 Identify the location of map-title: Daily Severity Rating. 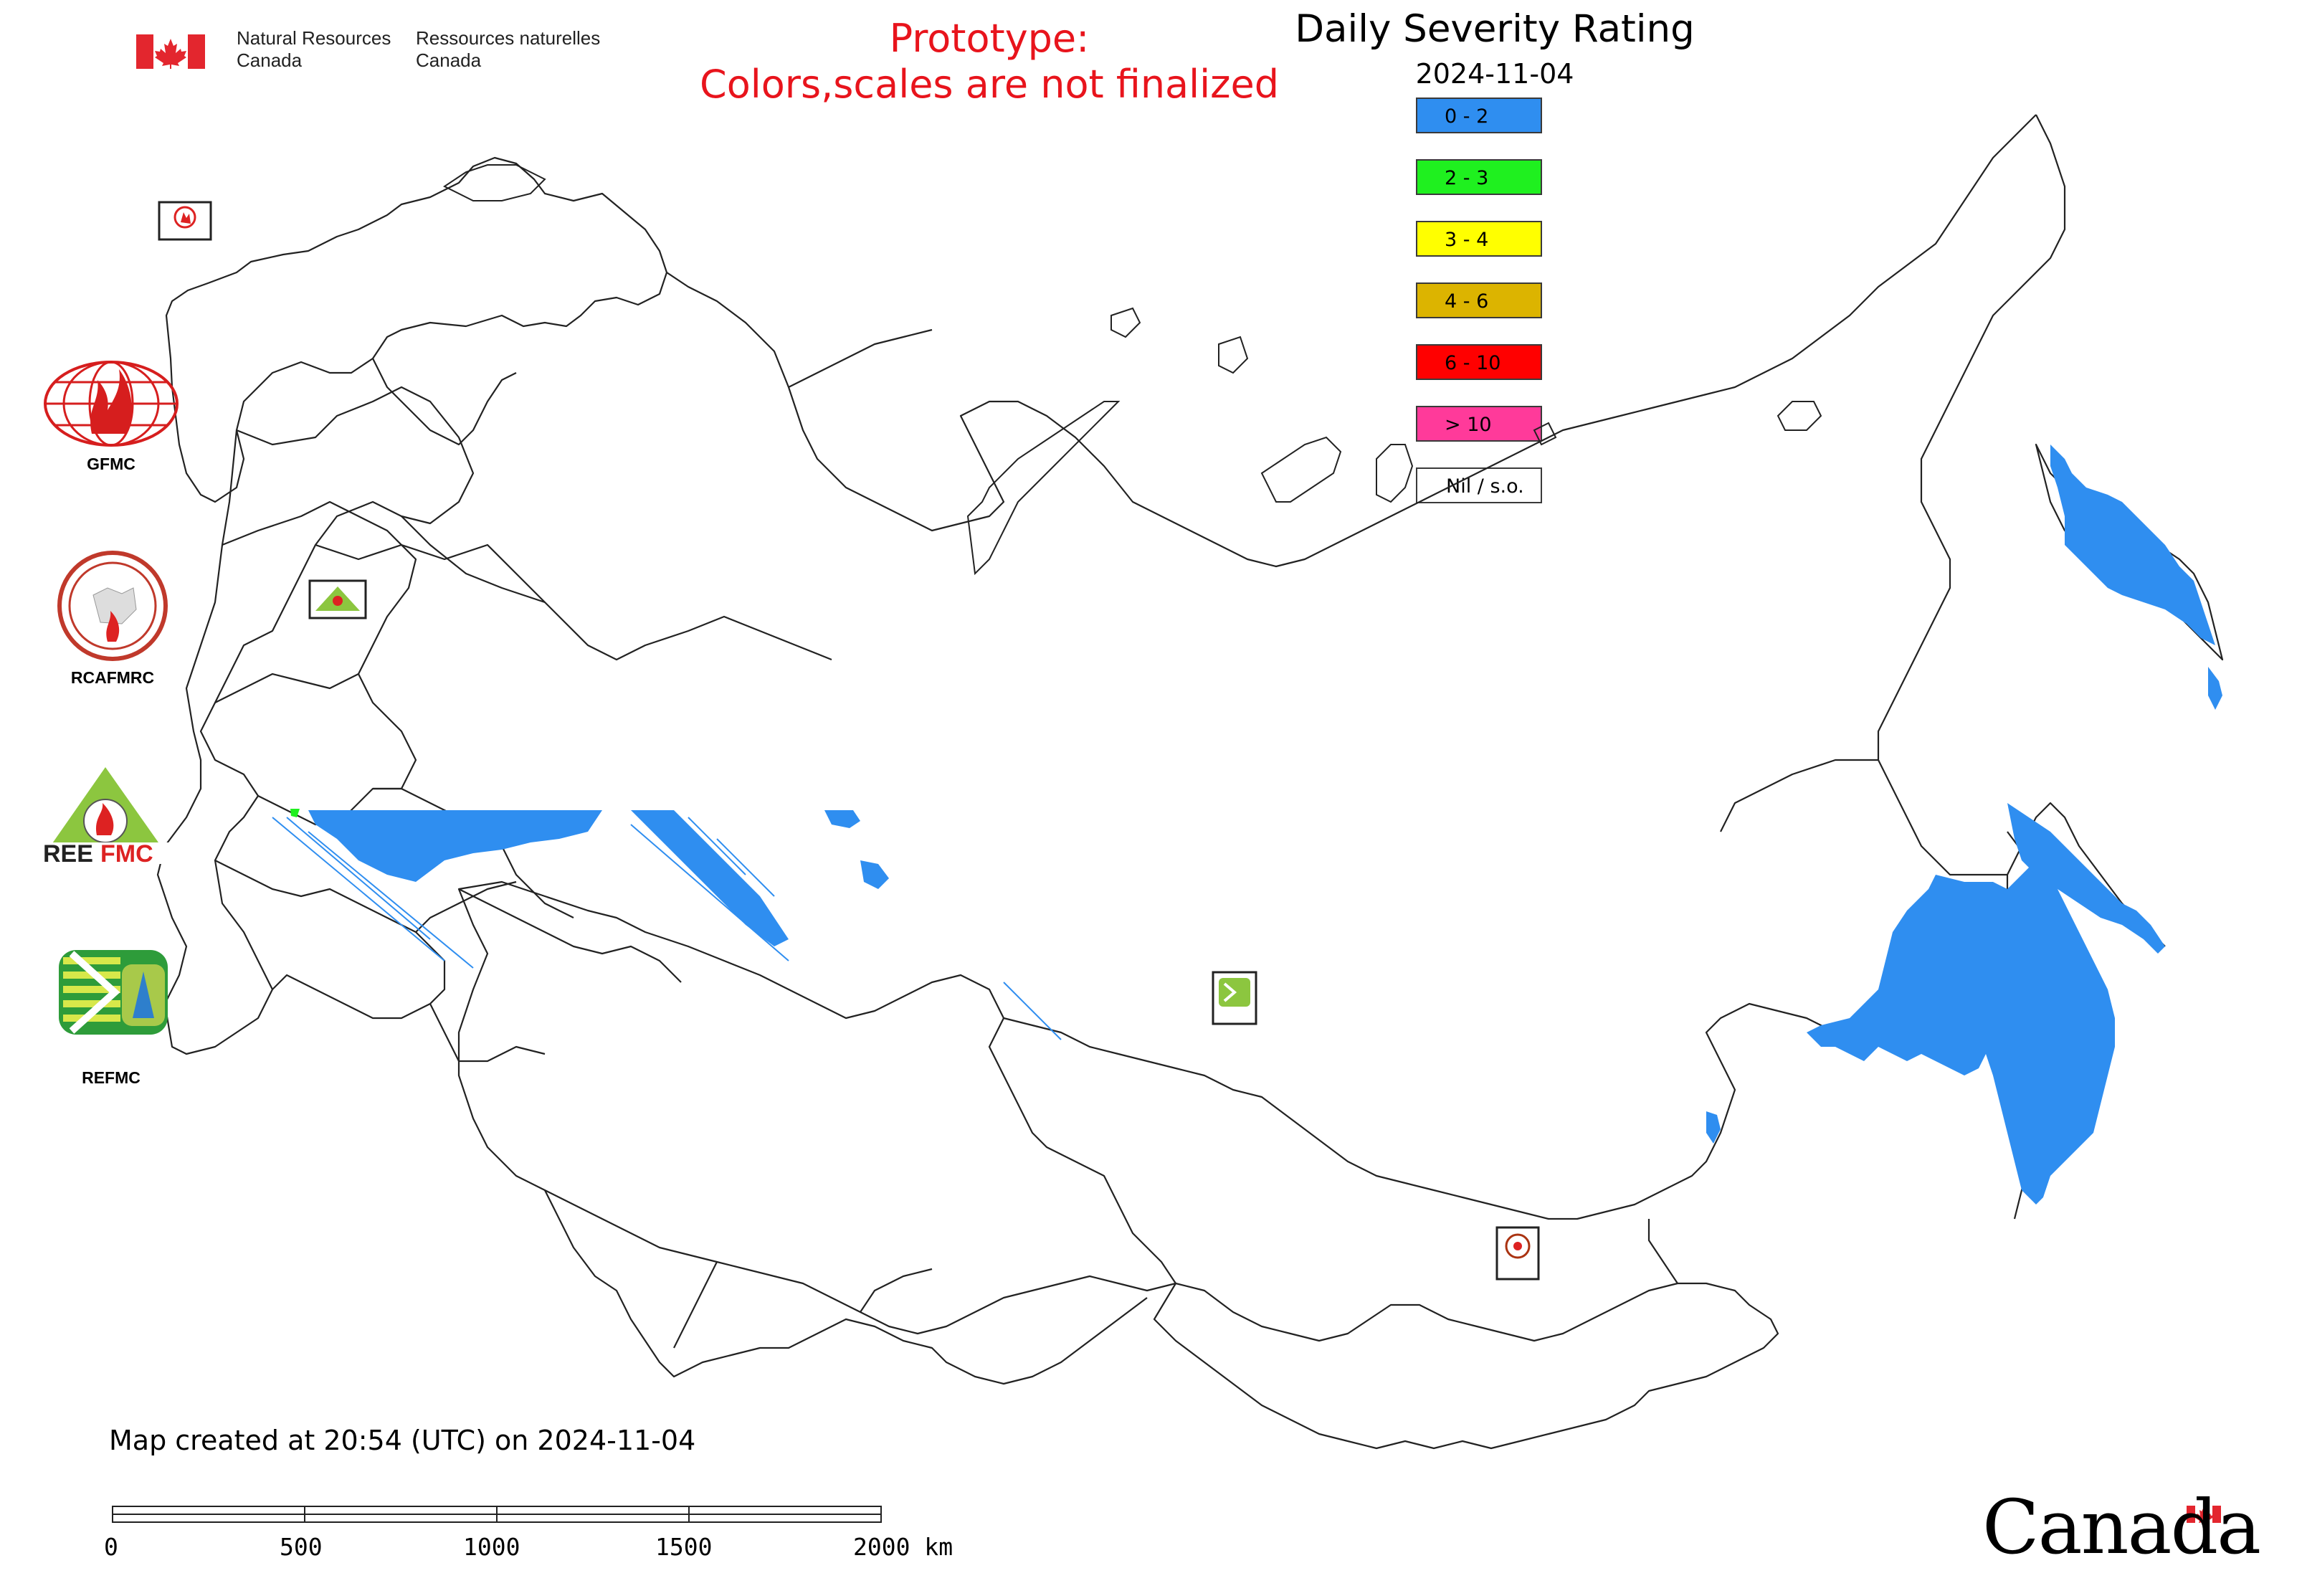
(1495, 29).